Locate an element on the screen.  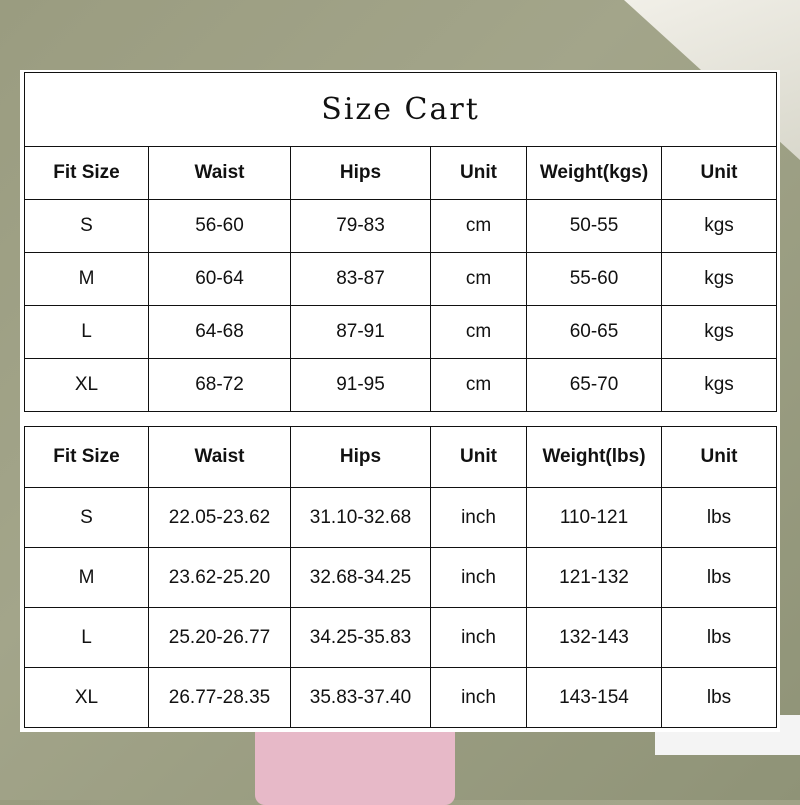
header-row: Fit Size Waist Hips Unit Weight(lbs) Unit is located at coordinates (400, 457).